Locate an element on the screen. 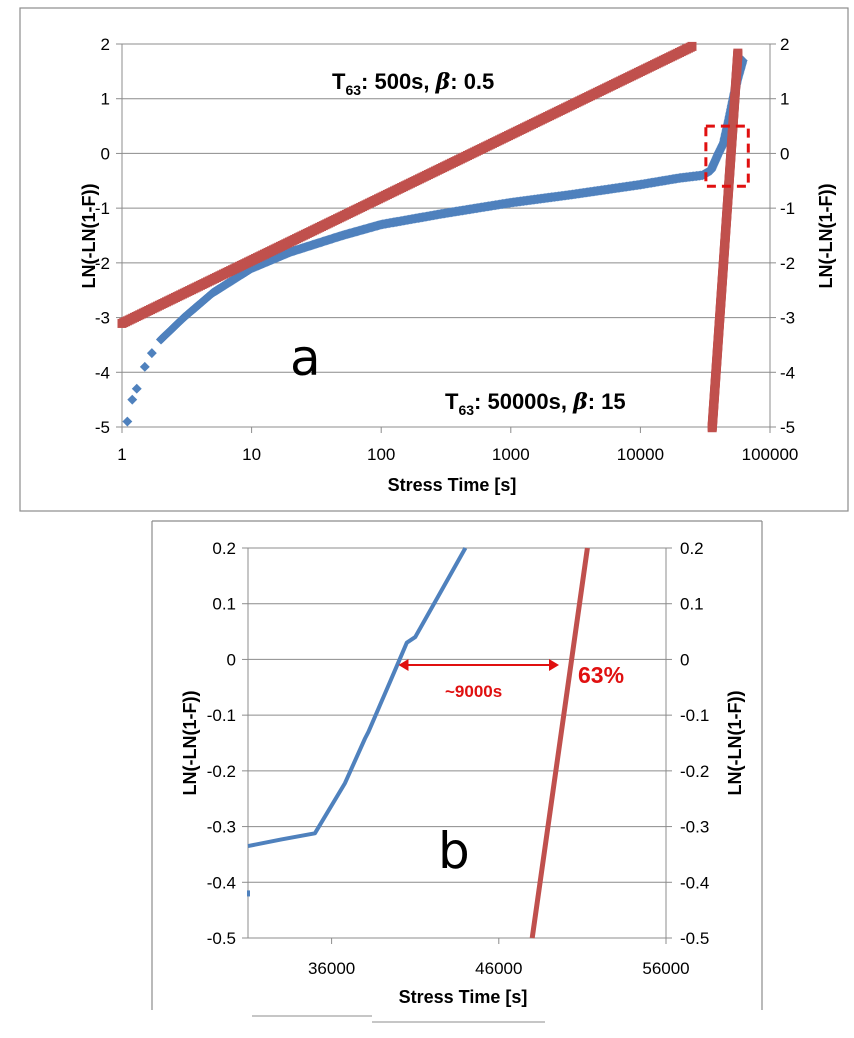  chart-b-gap-arrow is located at coordinates (478, 665).